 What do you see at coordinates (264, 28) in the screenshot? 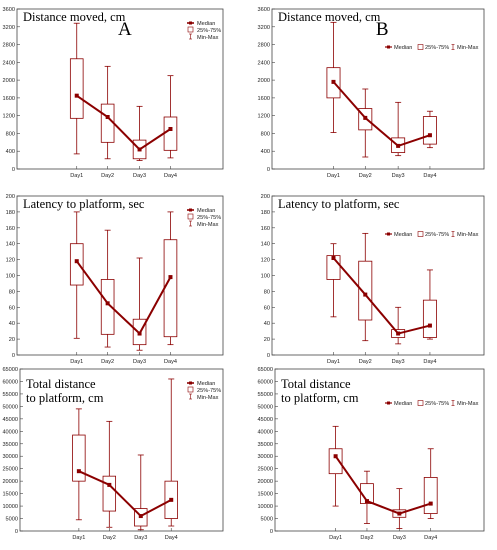
I see `y-tick-label: 3200` at bounding box center [264, 28].